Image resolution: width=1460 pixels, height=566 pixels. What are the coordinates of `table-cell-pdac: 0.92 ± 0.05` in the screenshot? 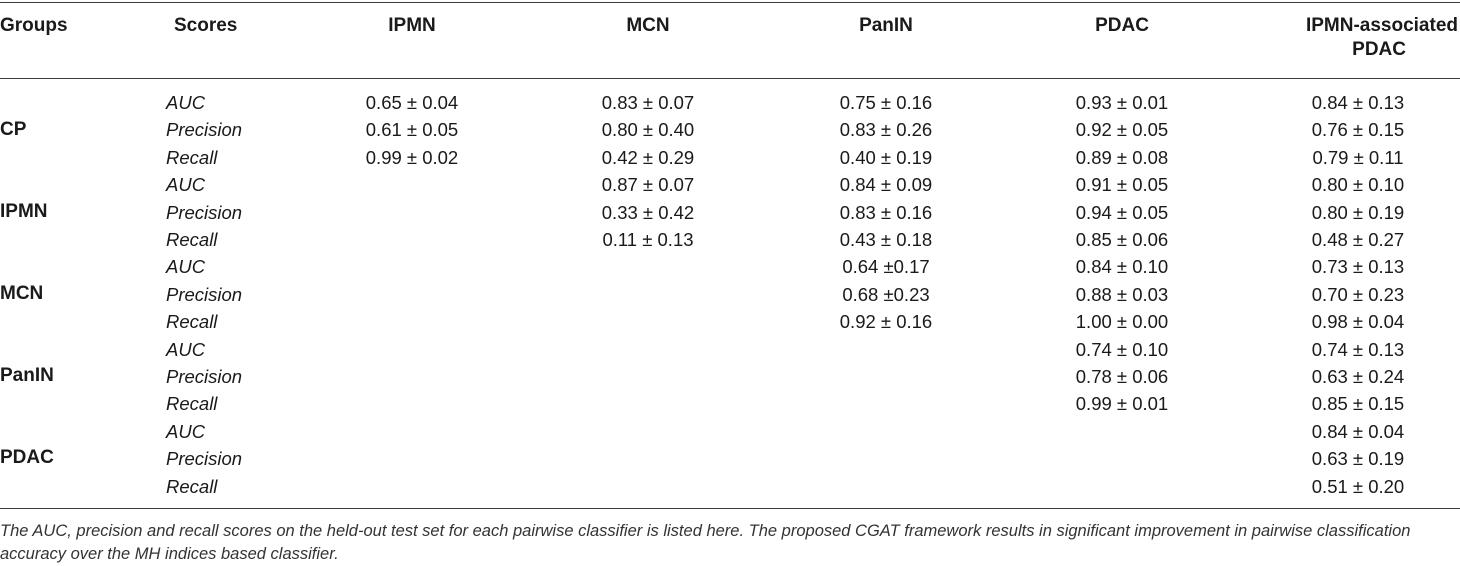 It's located at (1122, 129).